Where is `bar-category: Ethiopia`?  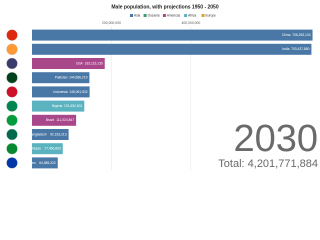 bar-category: Ethiopia is located at coordinates (35, 149).